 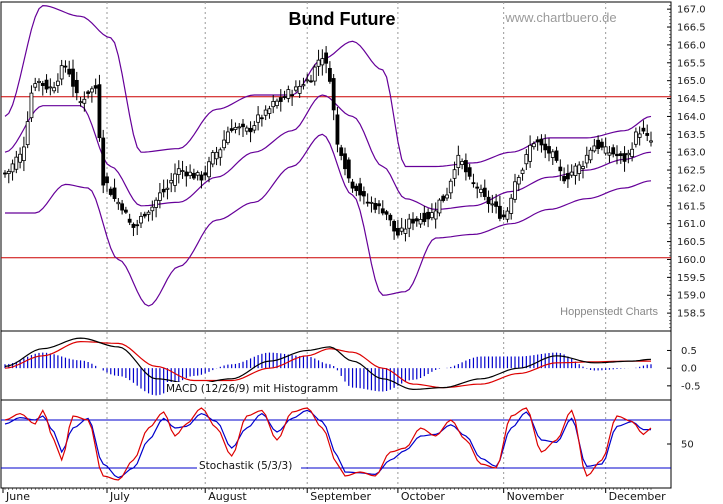 I want to click on month-label: October, so click(x=423, y=496).